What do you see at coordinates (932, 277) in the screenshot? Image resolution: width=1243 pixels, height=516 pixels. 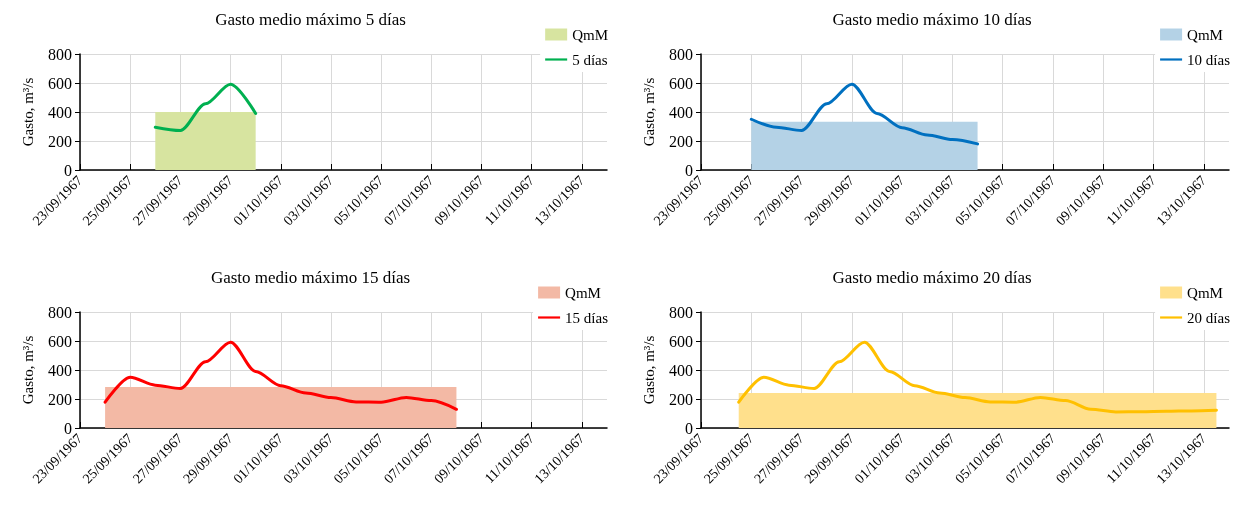 I see `chart-title: Gasto medio máximo 20 días` at bounding box center [932, 277].